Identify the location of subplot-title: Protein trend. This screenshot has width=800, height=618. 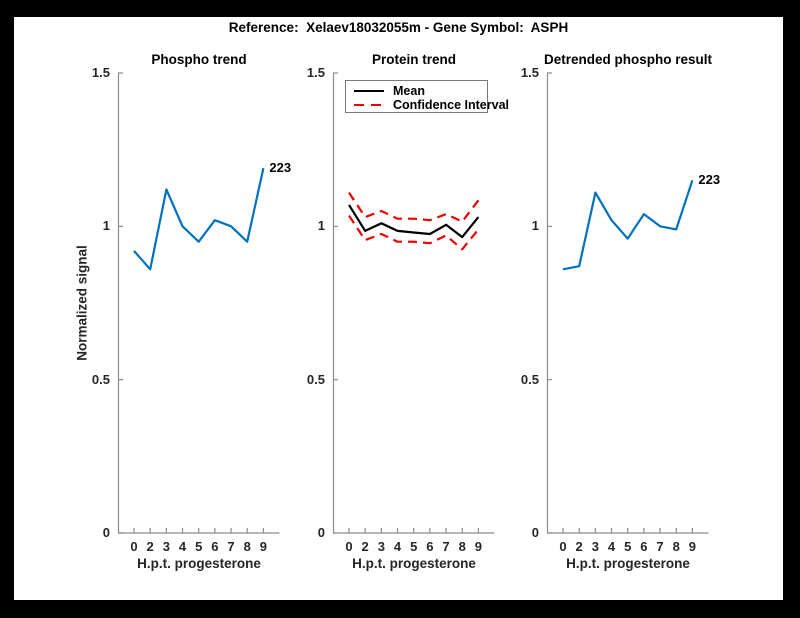
(413, 59).